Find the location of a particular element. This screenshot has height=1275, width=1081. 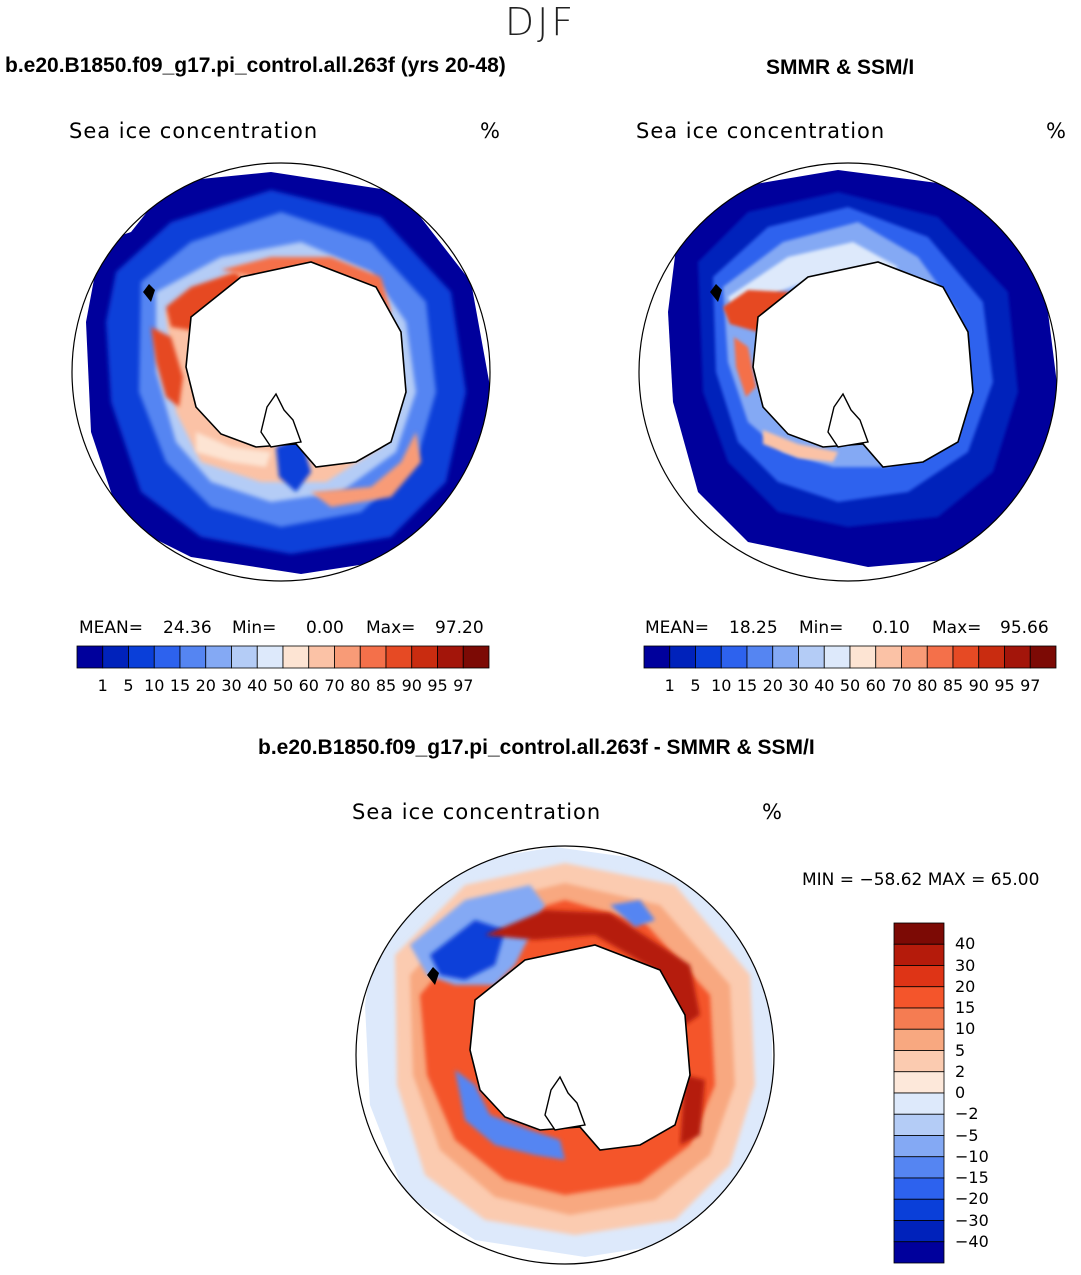

model-colorbar-tick-label: 5 is located at coordinates (128, 685).